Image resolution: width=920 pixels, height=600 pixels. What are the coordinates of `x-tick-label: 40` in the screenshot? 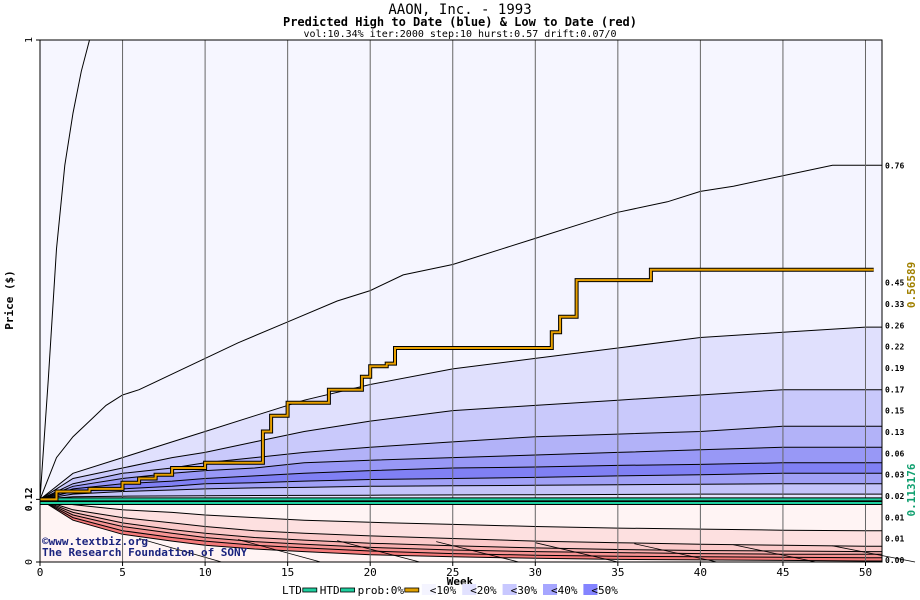 It's located at (700, 572).